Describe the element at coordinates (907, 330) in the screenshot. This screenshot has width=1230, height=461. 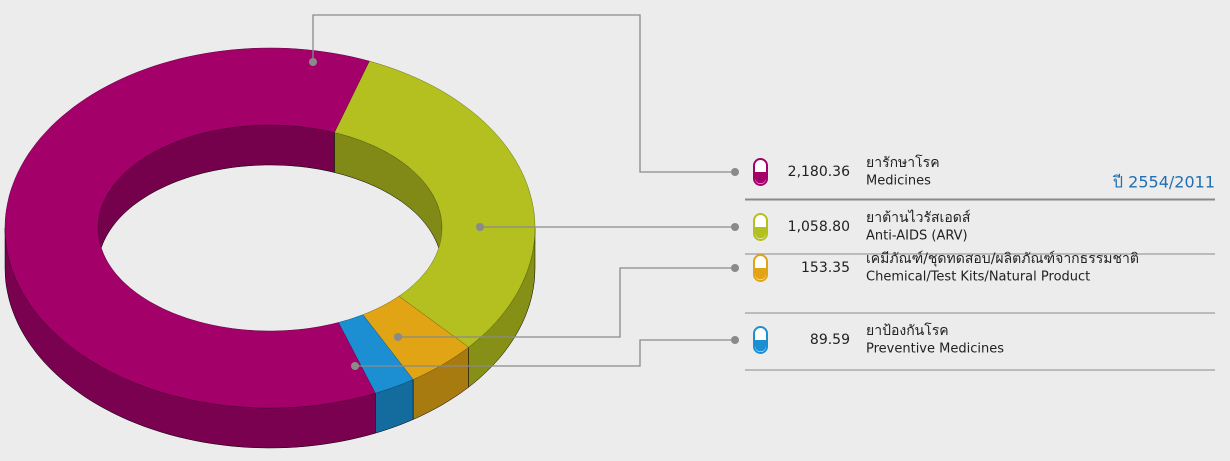
I see `legend-label-th: ยาป้องกันโรค` at that location.